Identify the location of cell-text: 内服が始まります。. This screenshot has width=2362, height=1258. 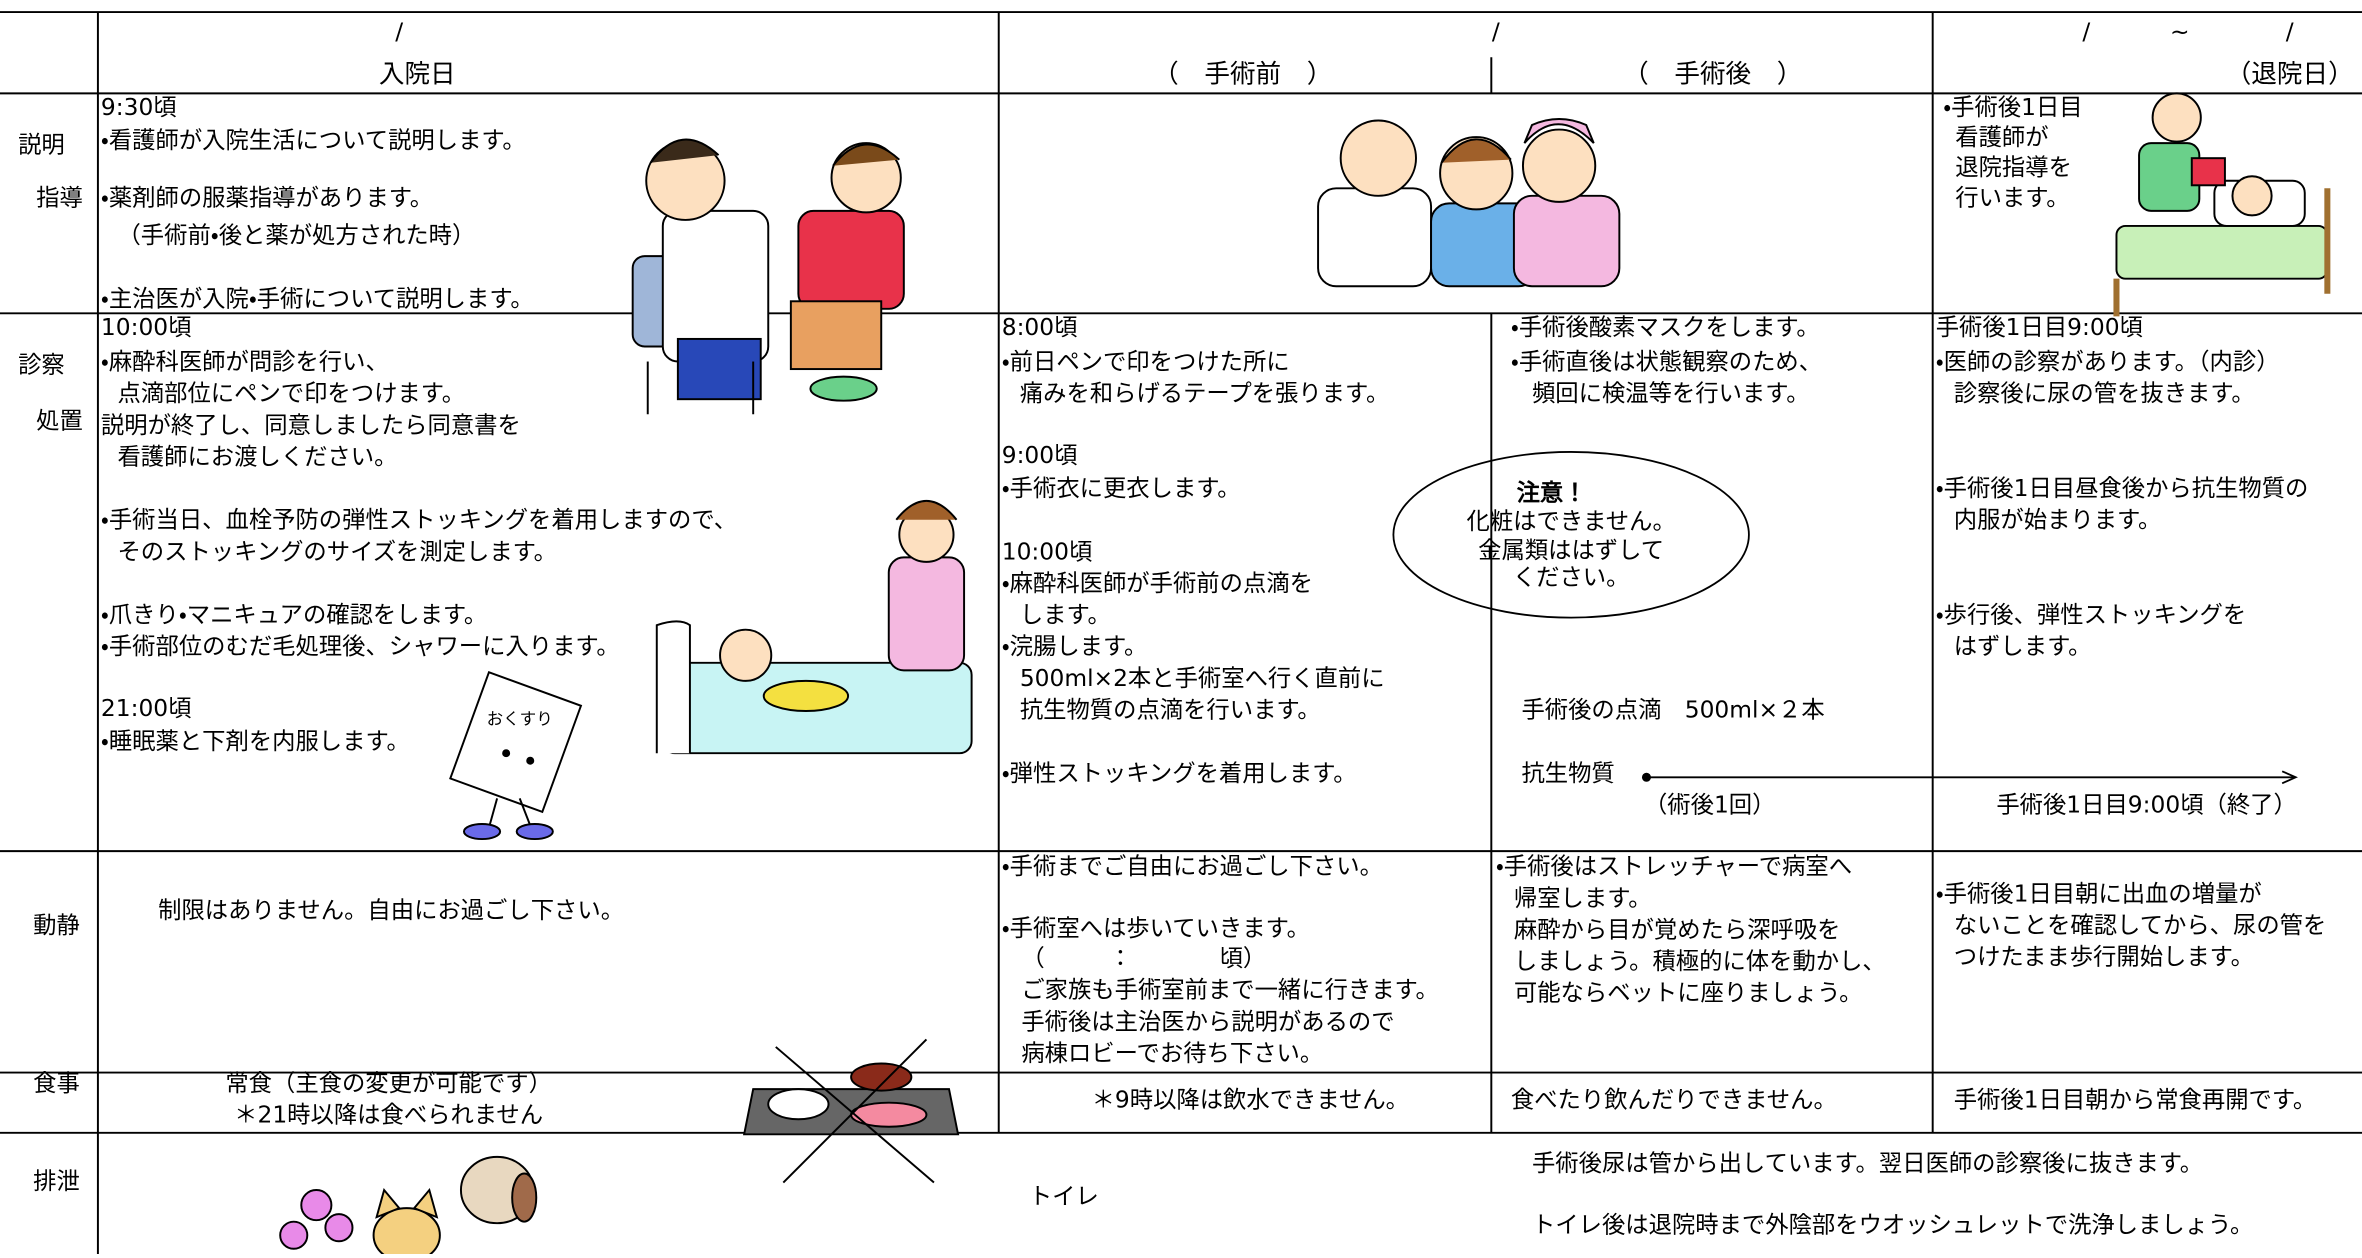
(2058, 520).